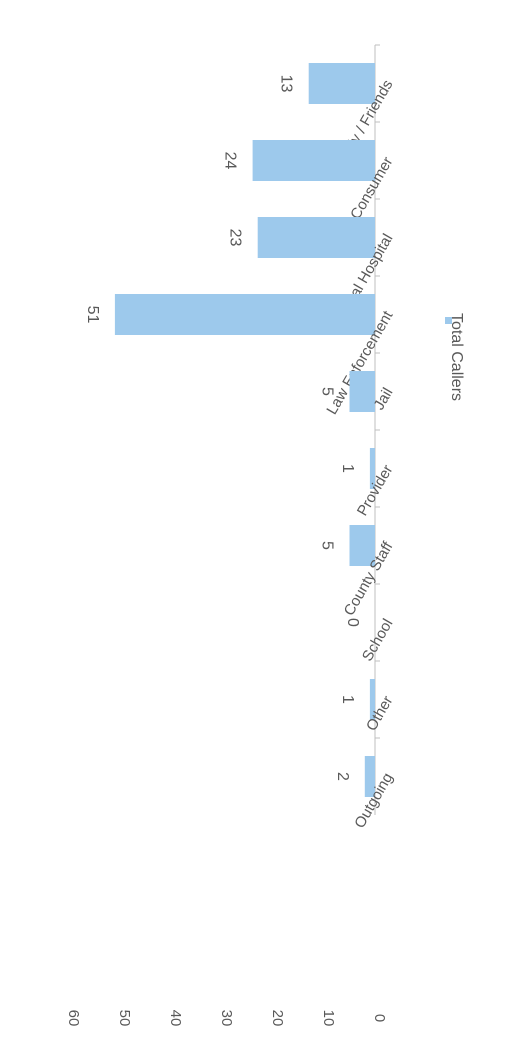  Describe the element at coordinates (448, 320) in the screenshot. I see `legend-swatch` at that location.